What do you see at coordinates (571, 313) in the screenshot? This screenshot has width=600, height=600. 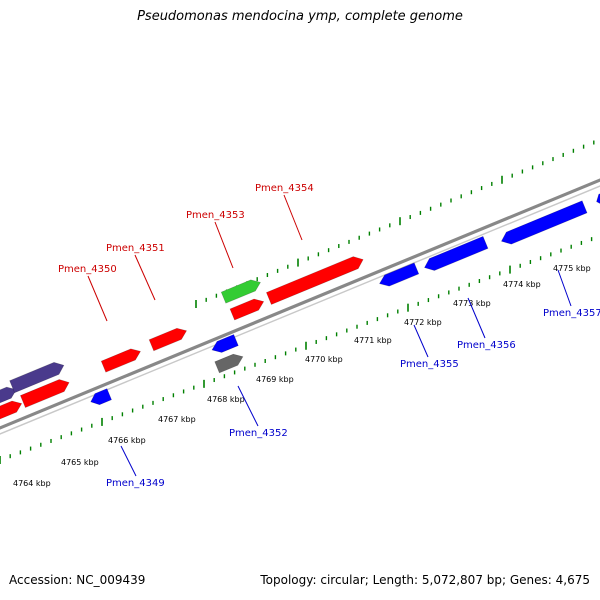 I see `gene-label: Pmen_4357` at bounding box center [571, 313].